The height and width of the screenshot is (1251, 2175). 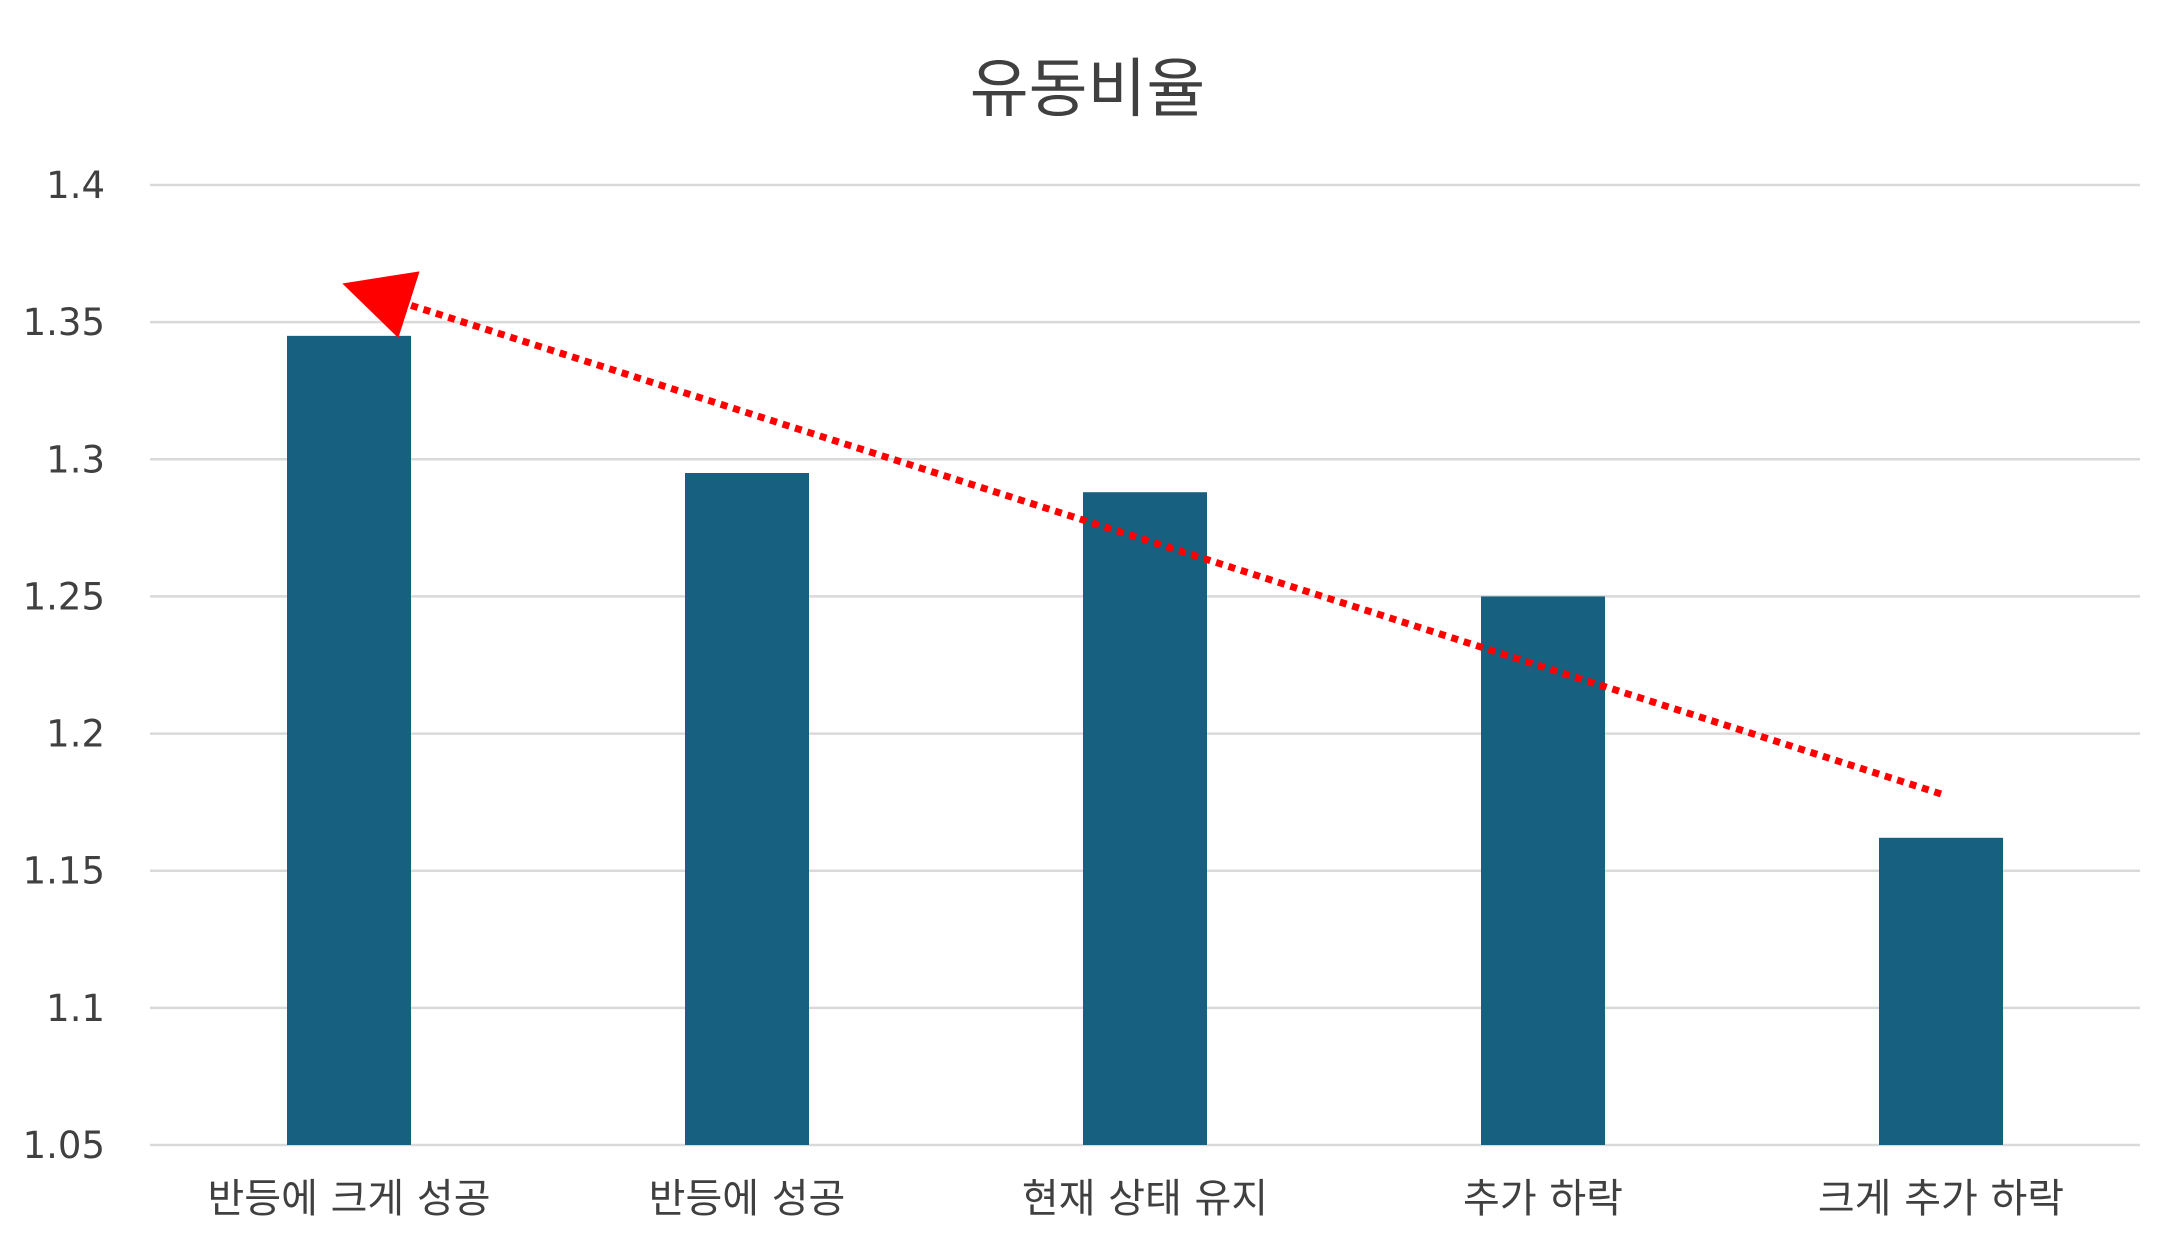 What do you see at coordinates (75, 734) in the screenshot?
I see `y-tick-label: 1.2` at bounding box center [75, 734].